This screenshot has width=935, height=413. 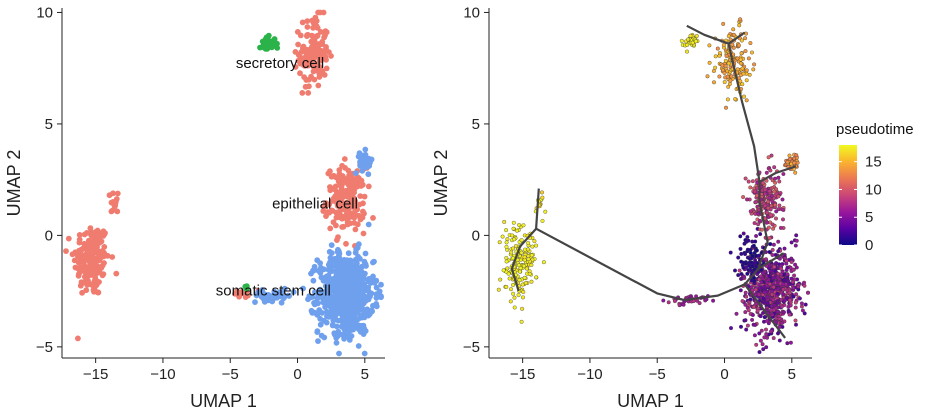 I want to click on right-x-tick-label: −15, so click(x=522, y=374).